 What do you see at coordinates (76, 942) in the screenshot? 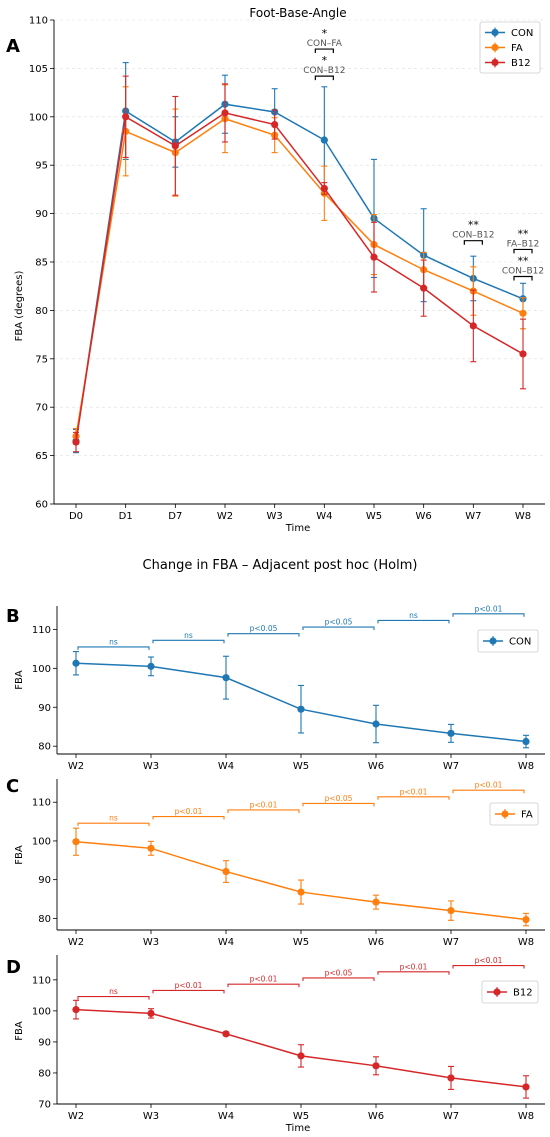
I see `chart-c-xtick-label: W2` at bounding box center [76, 942].